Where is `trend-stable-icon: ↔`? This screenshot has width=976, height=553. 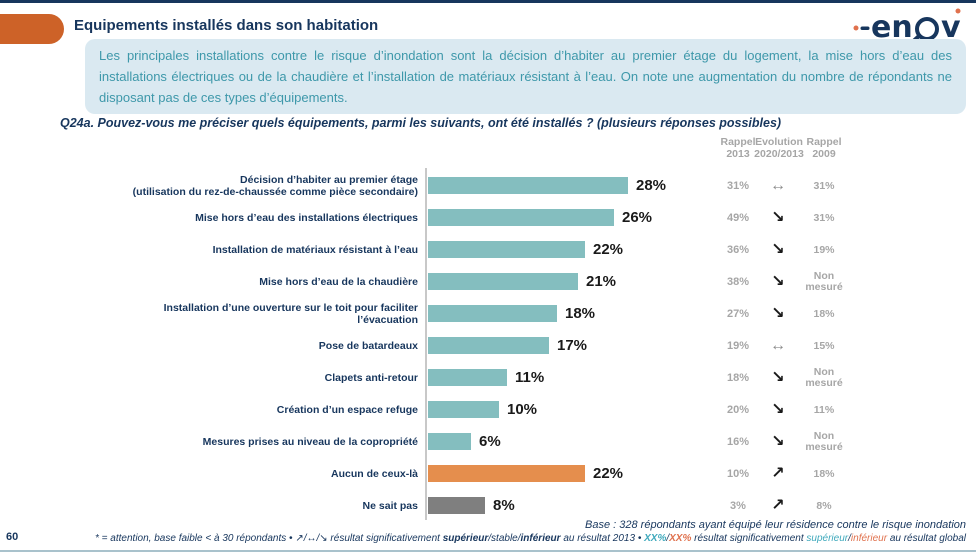 trend-stable-icon: ↔ is located at coordinates (778, 185).